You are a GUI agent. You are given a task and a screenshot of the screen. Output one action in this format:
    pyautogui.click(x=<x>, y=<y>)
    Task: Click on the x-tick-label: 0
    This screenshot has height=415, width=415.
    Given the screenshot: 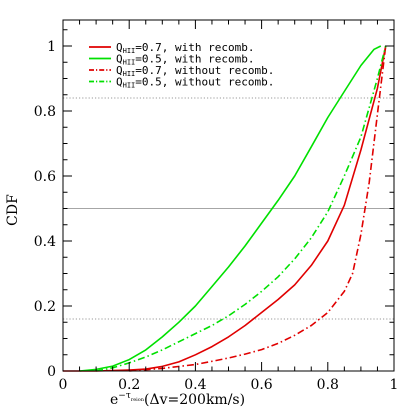 What is the action you would take?
    pyautogui.click(x=63, y=385)
    